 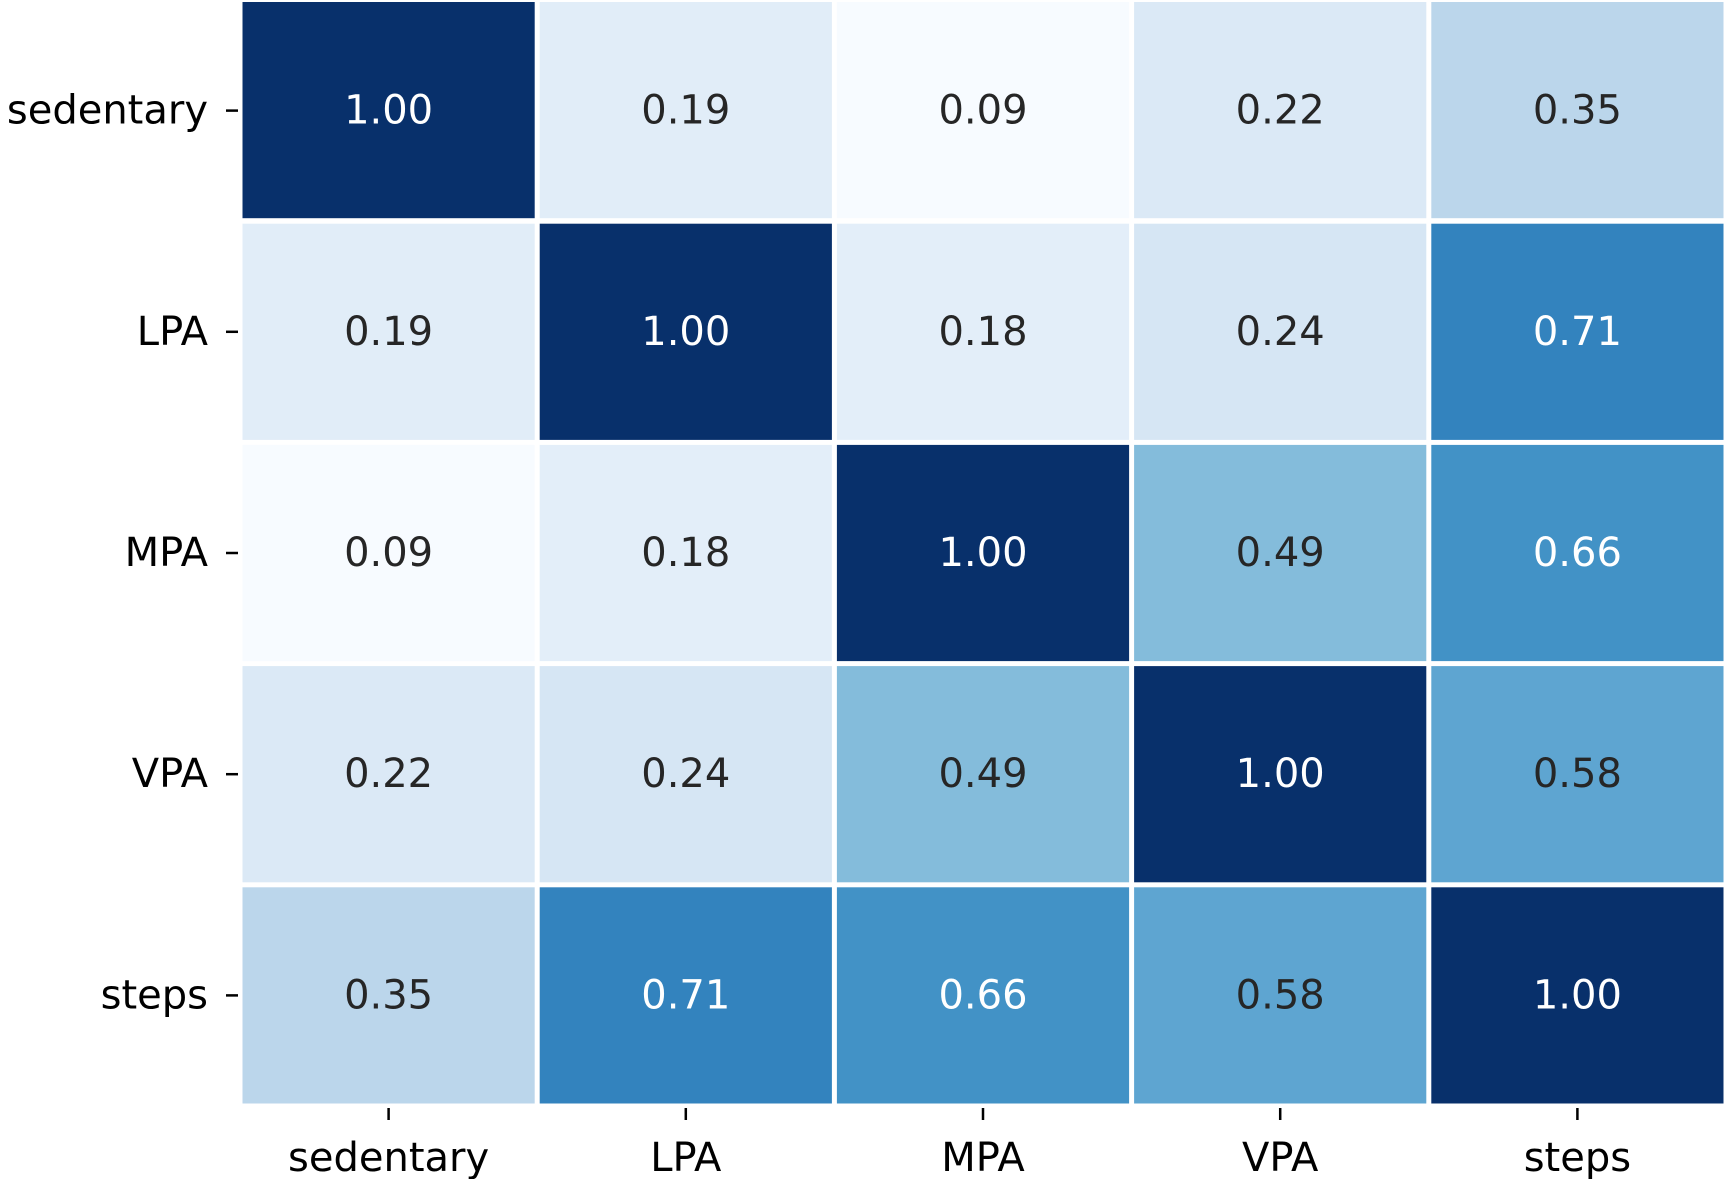 I want to click on cell-value-label-steps-steps: 1.00, so click(x=1577, y=995).